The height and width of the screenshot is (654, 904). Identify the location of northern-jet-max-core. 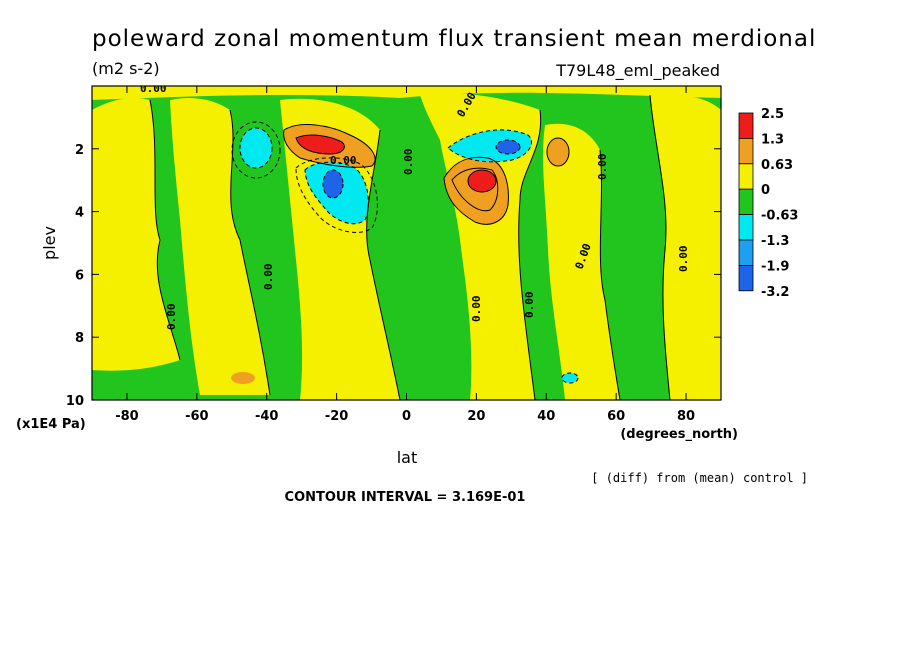
(482, 181).